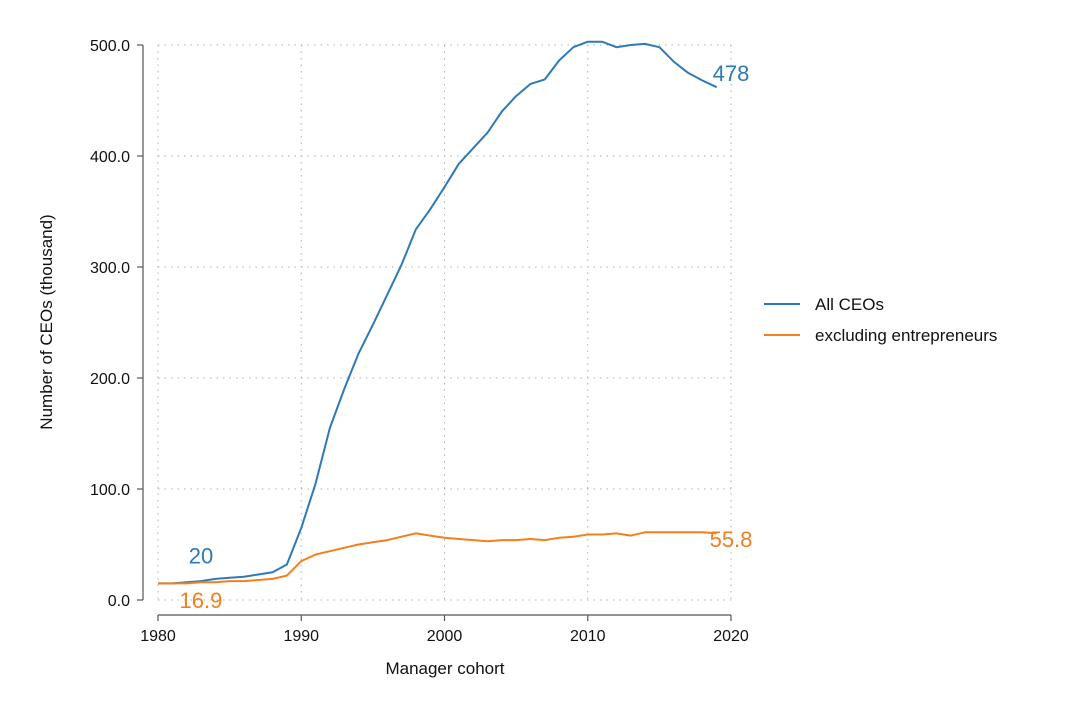 The height and width of the screenshot is (720, 1080). I want to click on y-tick-label: 0.0, so click(119, 601).